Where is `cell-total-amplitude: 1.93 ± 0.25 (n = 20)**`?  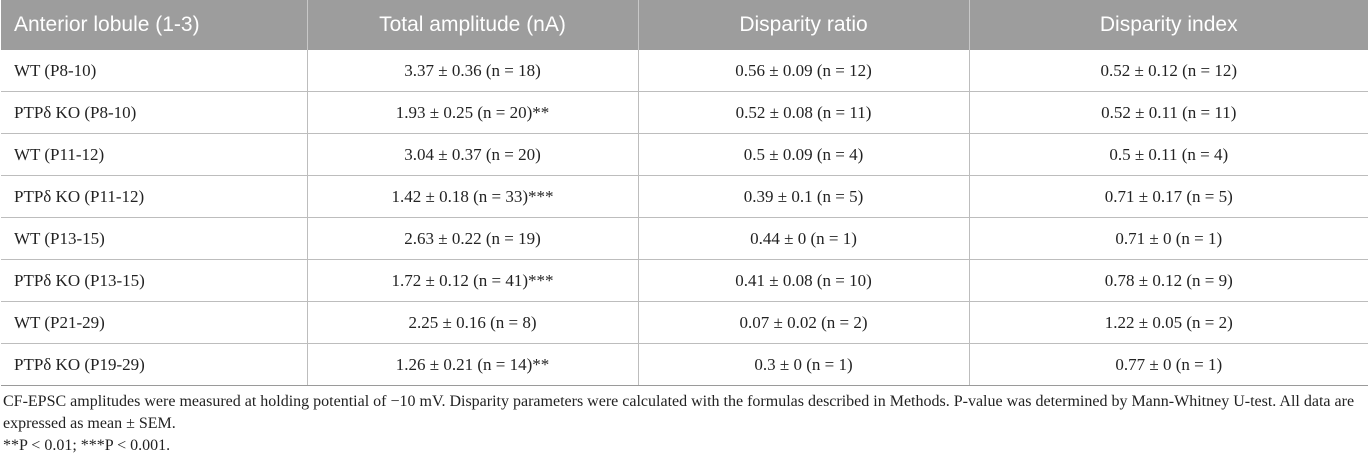
cell-total-amplitude: 1.93 ± 0.25 (n = 20)** is located at coordinates (473, 112).